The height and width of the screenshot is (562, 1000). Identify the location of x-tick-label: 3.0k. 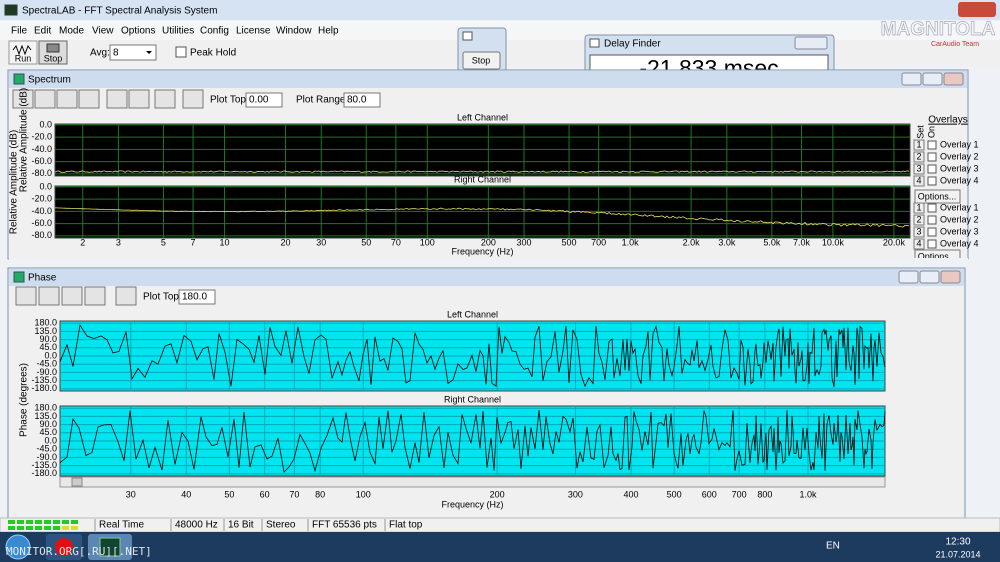
(727, 242).